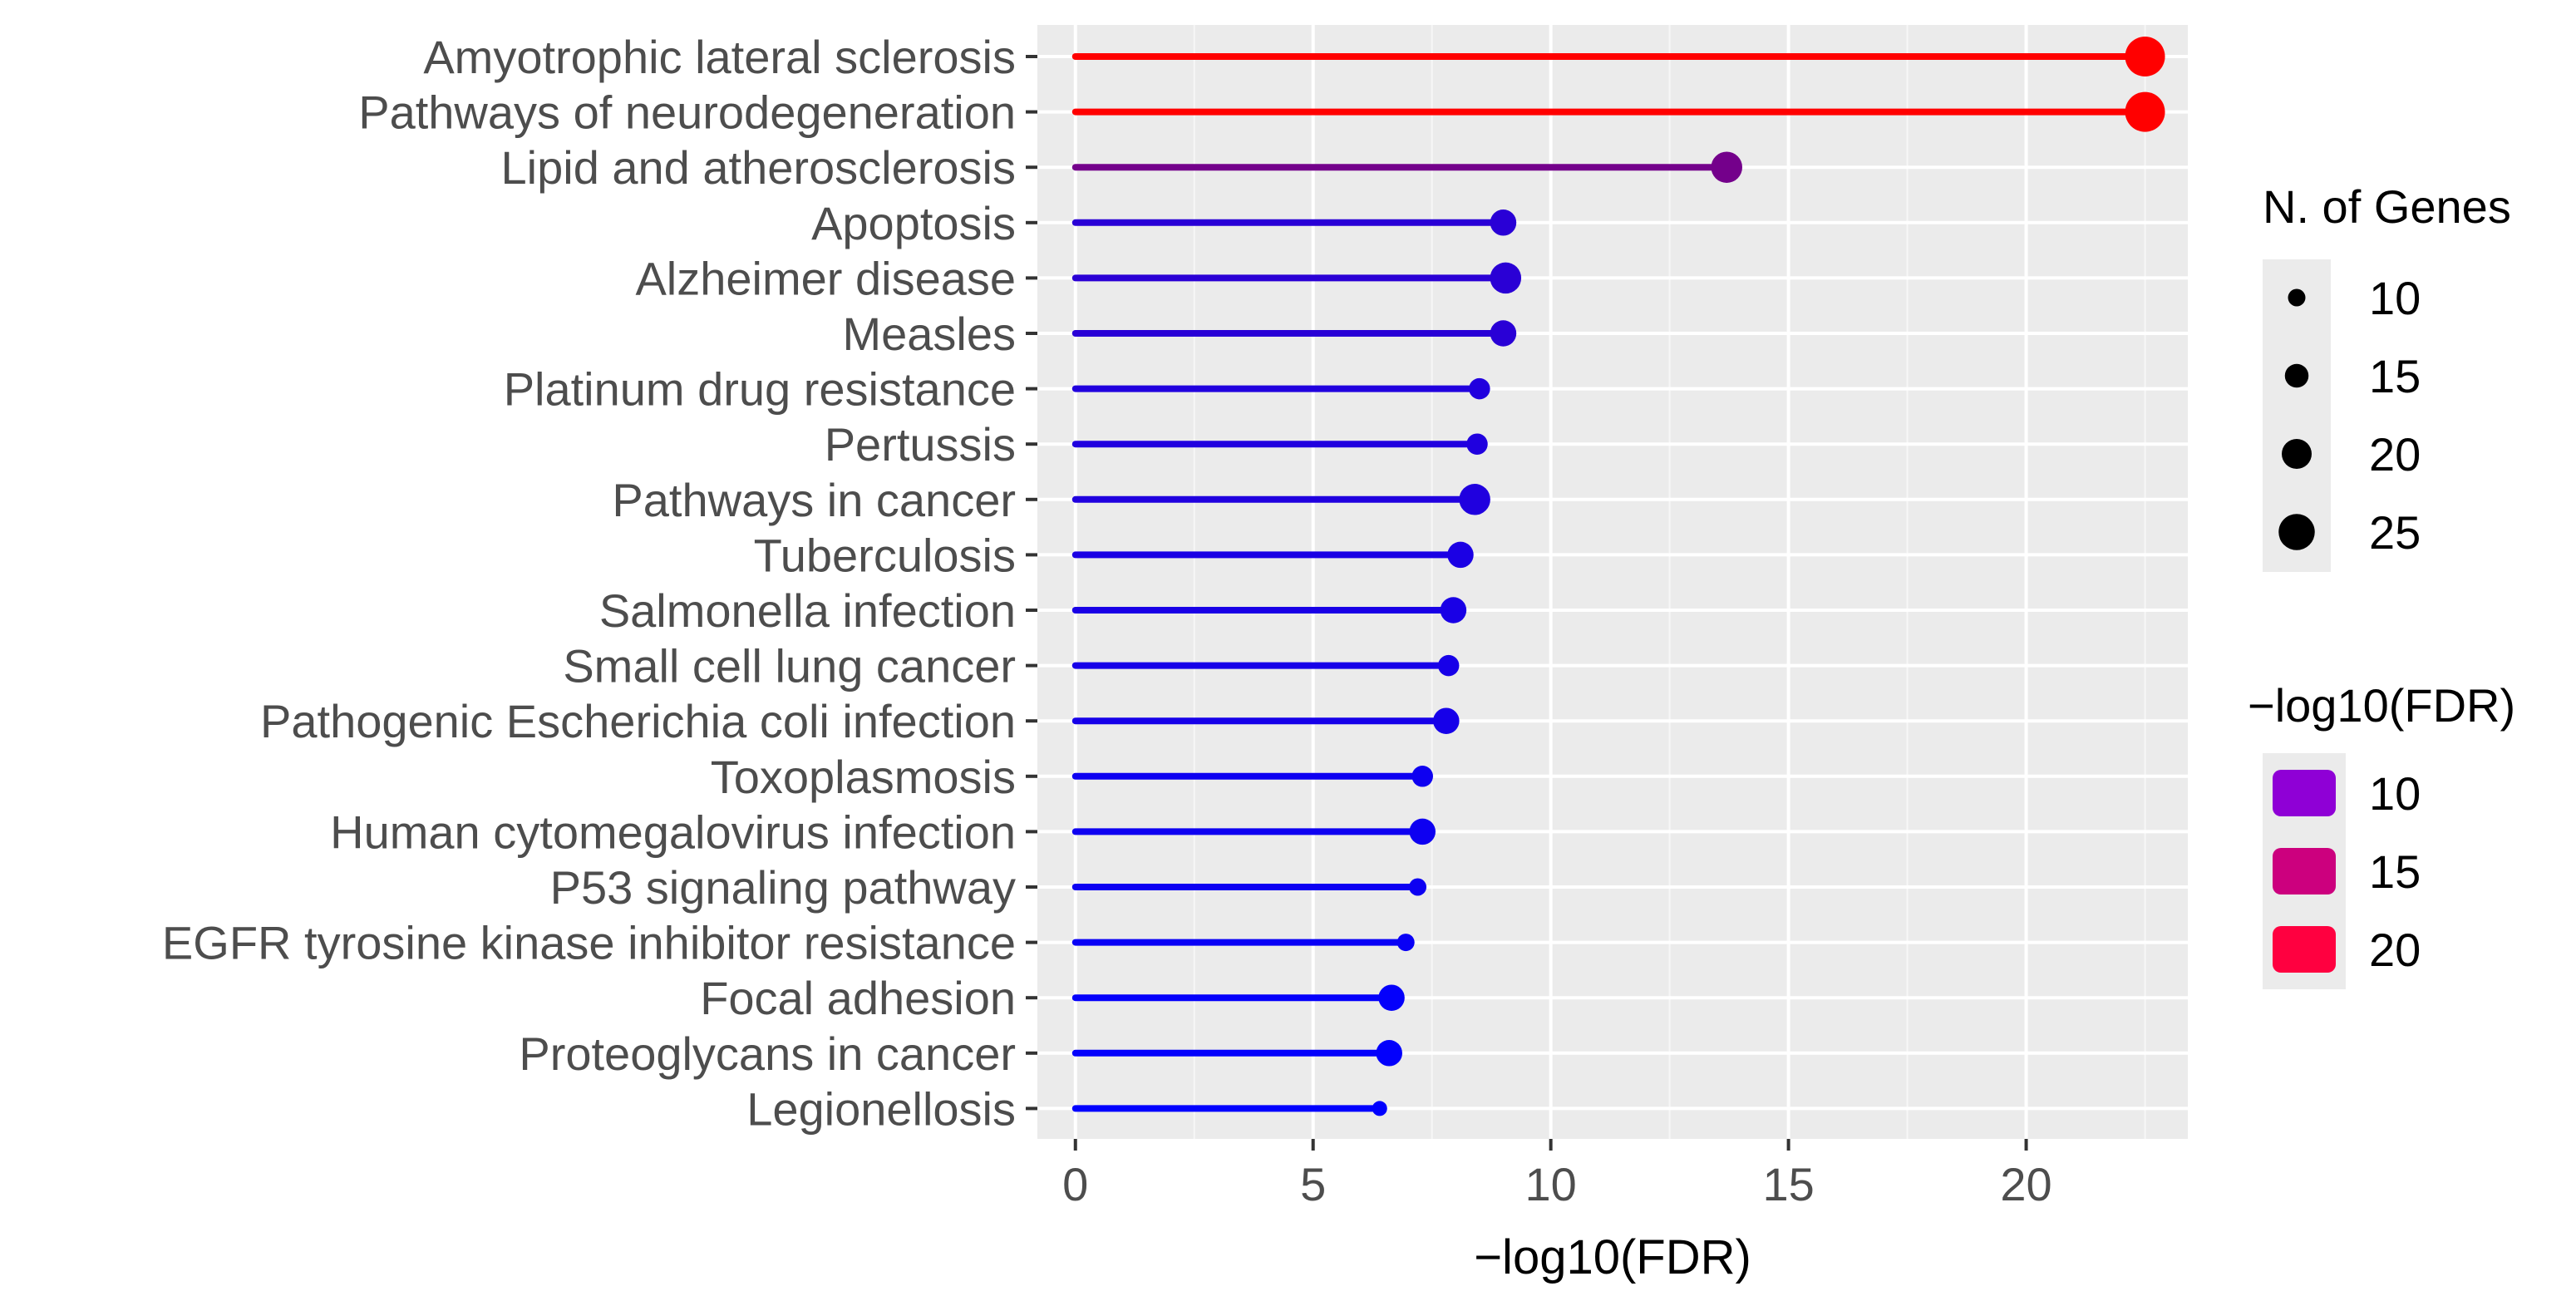 This screenshot has width=2576, height=1306. Describe the element at coordinates (1551, 1184) in the screenshot. I see `x-tick-label: 10` at that location.